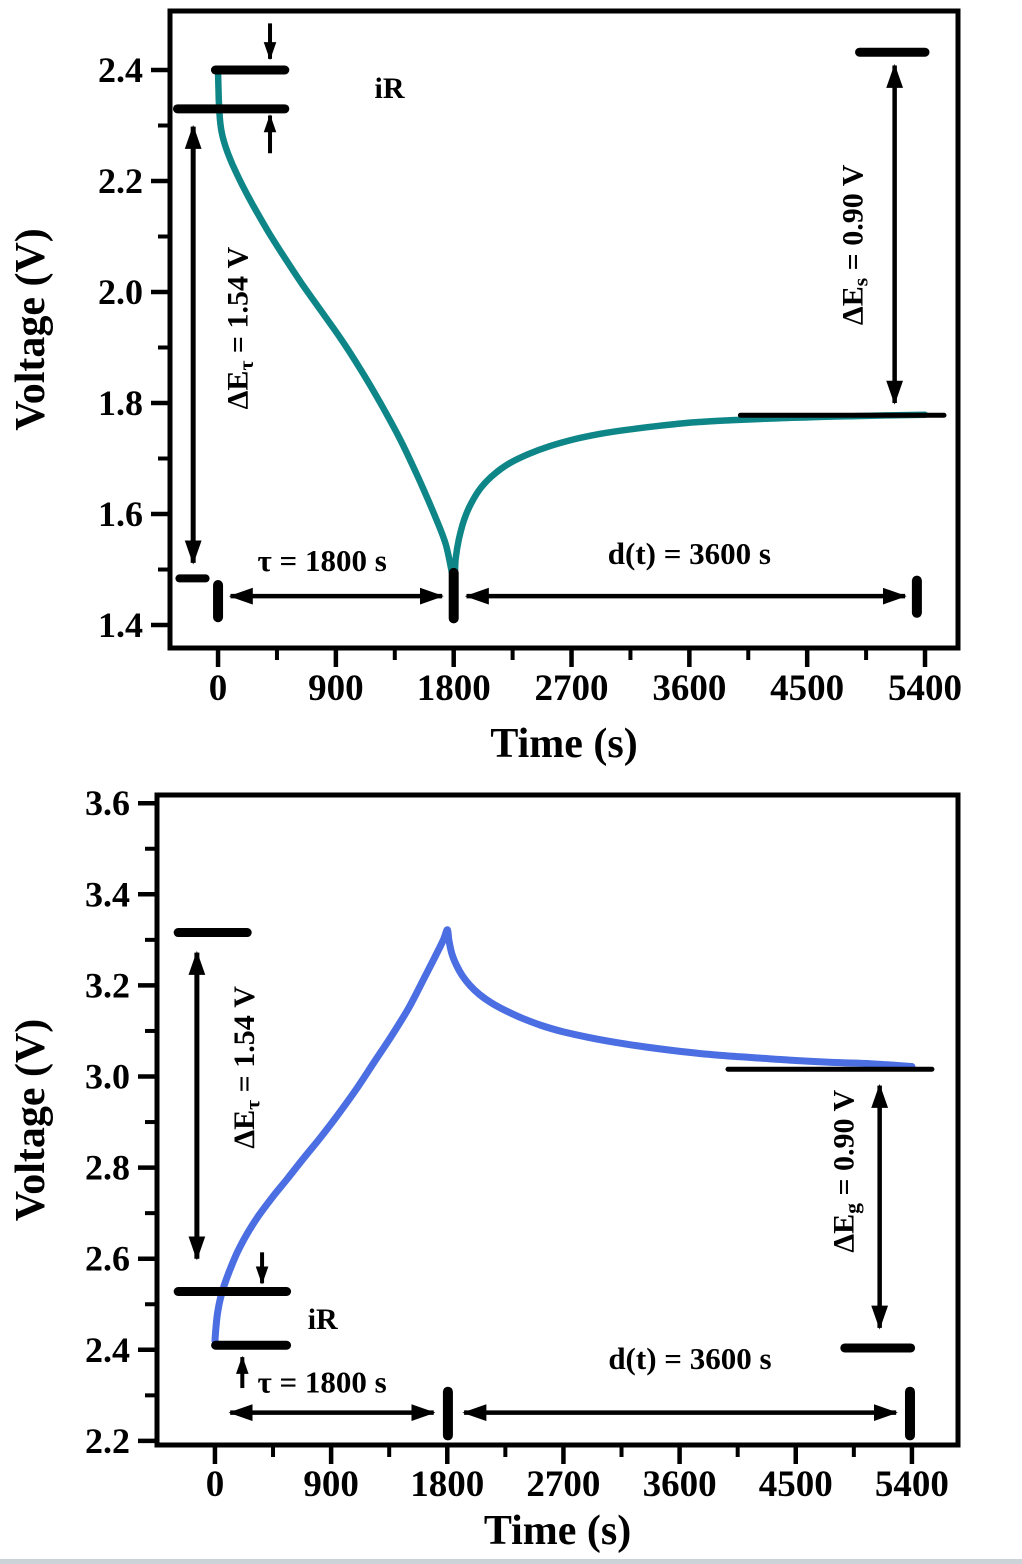 The height and width of the screenshot is (1564, 1022). What do you see at coordinates (107, 1168) in the screenshot?
I see `y-tick-label: 2.8` at bounding box center [107, 1168].